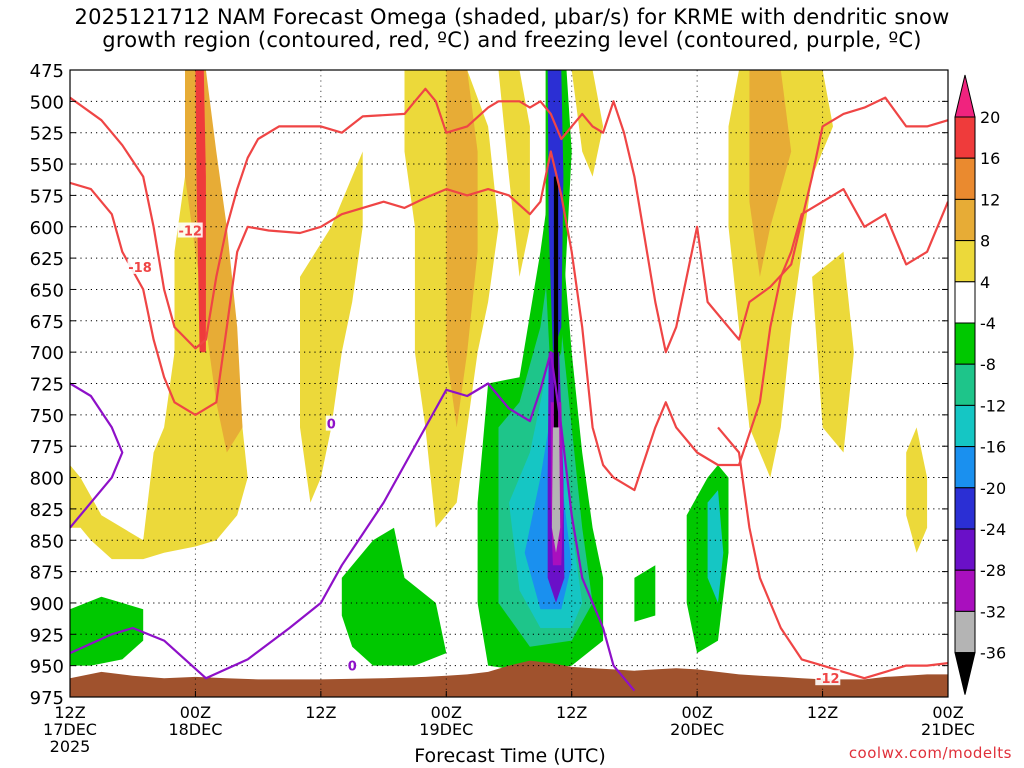 Image resolution: width=1024 pixels, height=768 pixels. I want to click on xtick-label-60-0: 00Z, so click(696, 712).